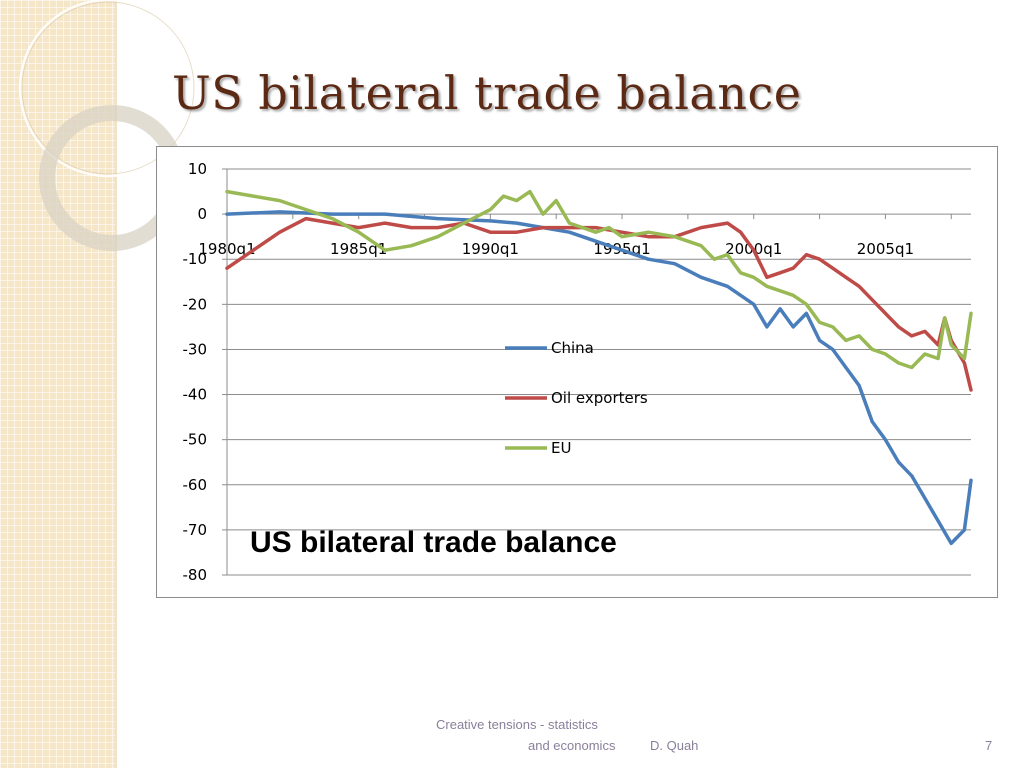 This screenshot has width=1024, height=768. I want to click on y-tick-label: -60, so click(195, 485).